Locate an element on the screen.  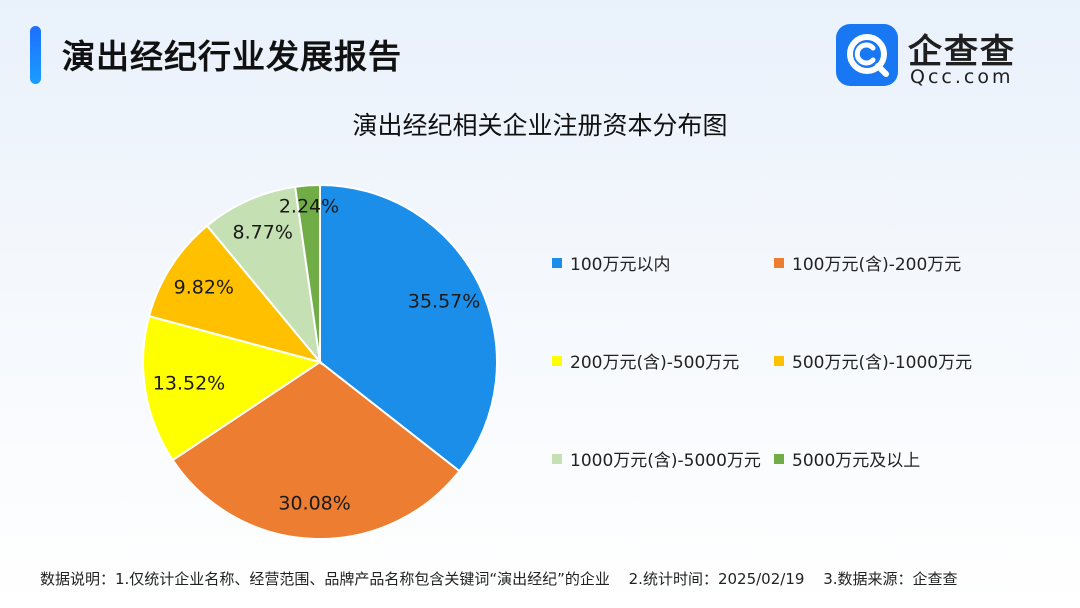
legend-item-5: 1000万元(含)-5000万元 is located at coordinates (656, 458).